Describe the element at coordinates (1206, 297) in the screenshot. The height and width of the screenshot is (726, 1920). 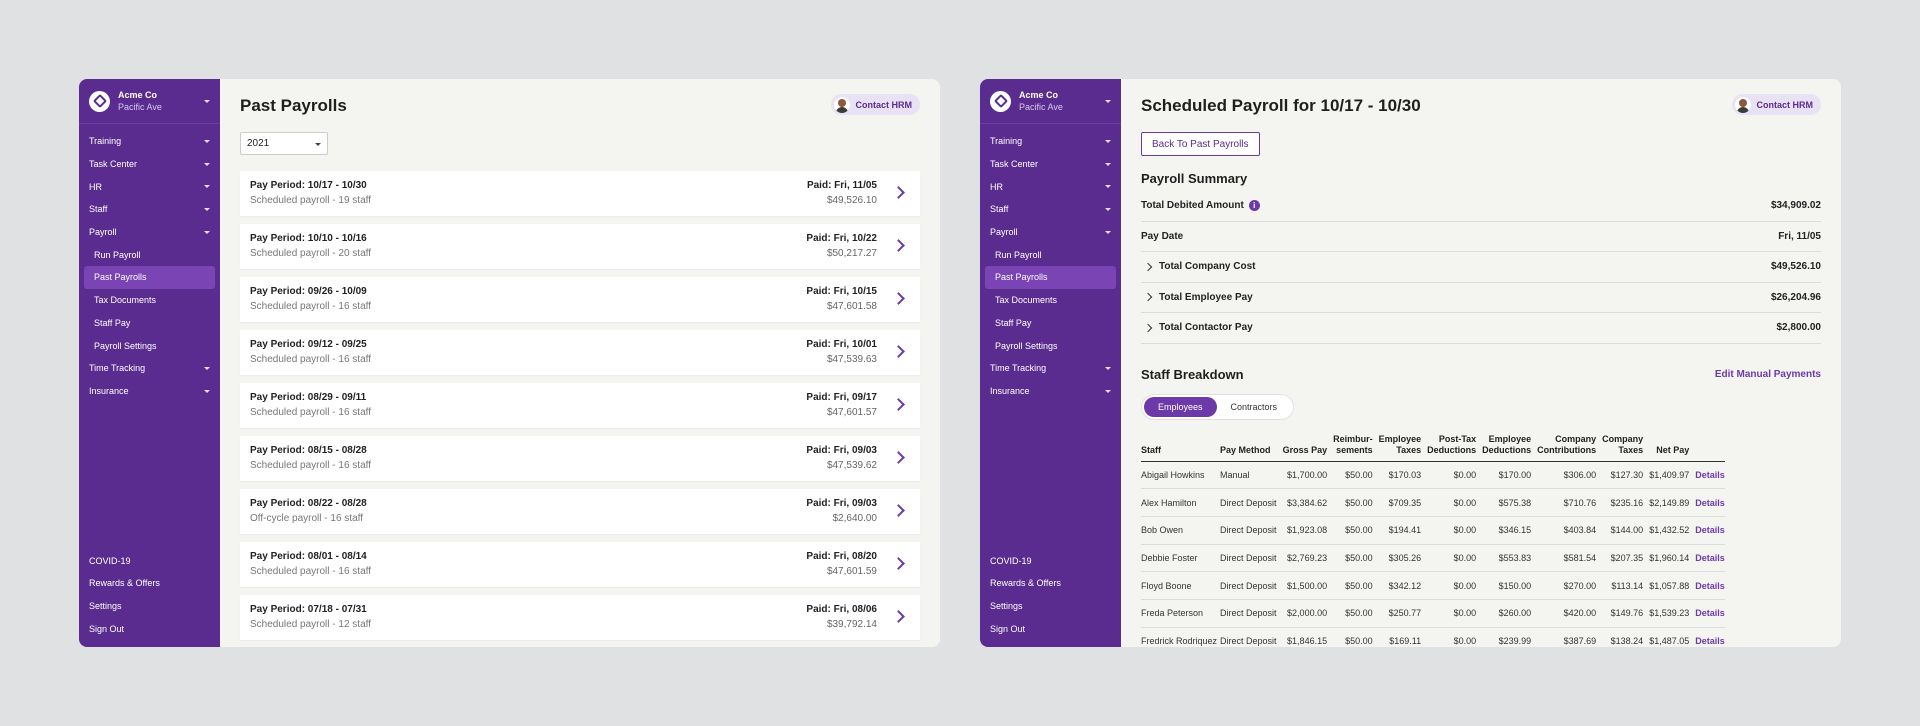
I see `summary-label: Total Employee Pay` at that location.